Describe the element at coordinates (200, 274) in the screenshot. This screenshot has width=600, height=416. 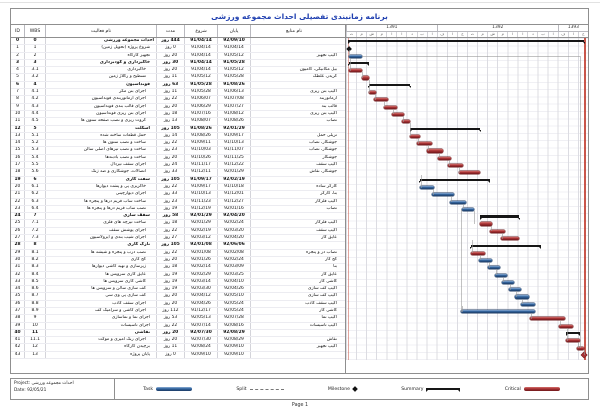
I see `cell-start-date: 92/02/29` at that location.